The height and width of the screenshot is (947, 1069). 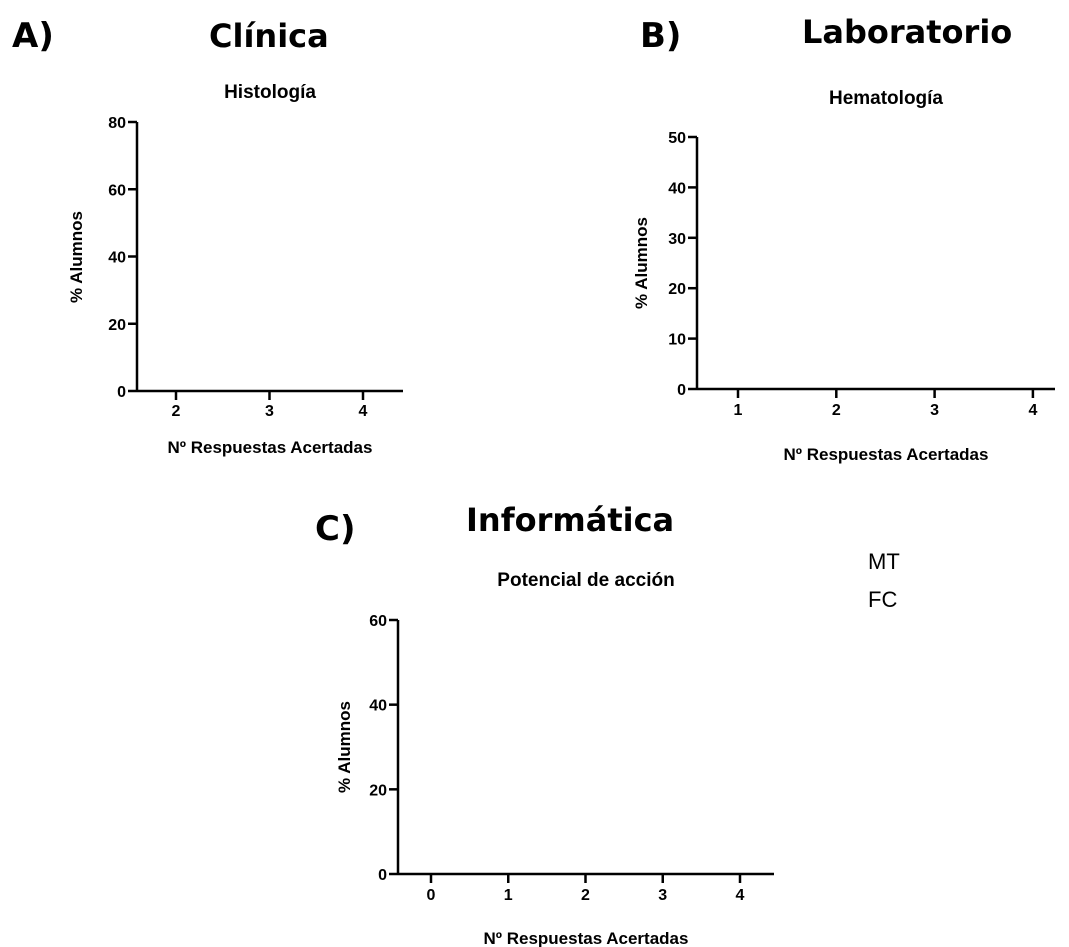 What do you see at coordinates (570, 520) in the screenshot?
I see `section-title-c: Informática` at bounding box center [570, 520].